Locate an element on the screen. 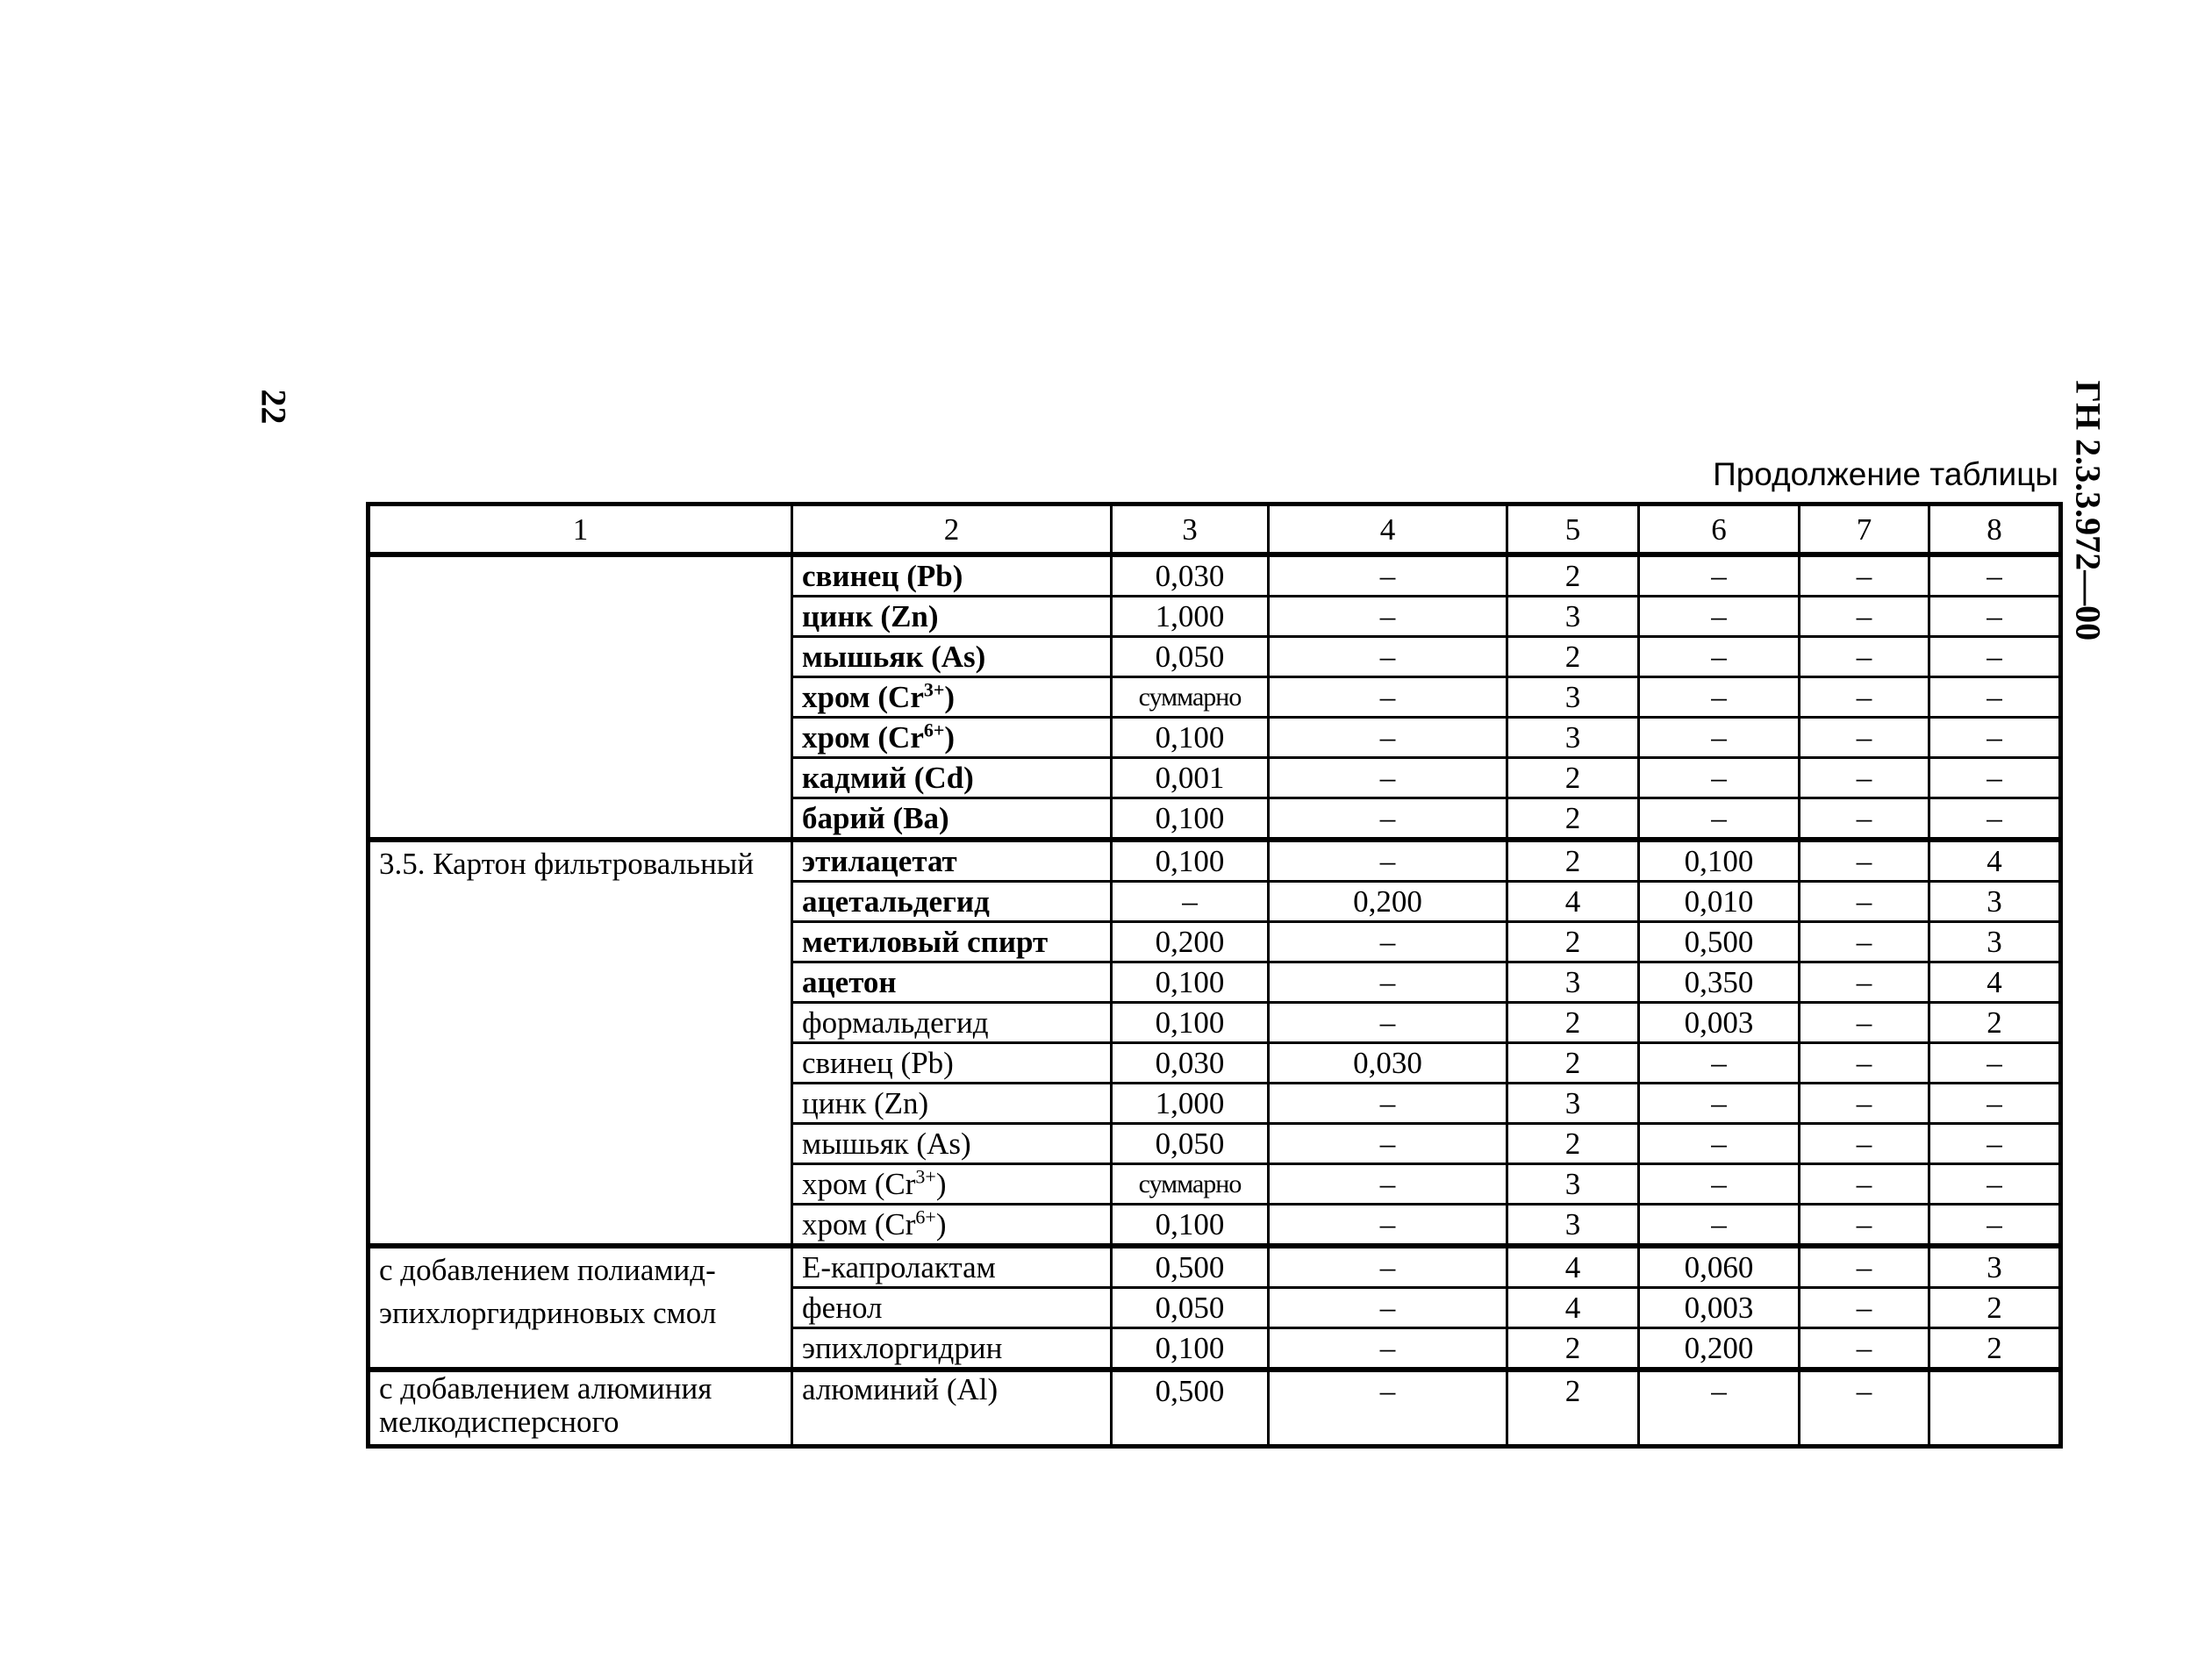 The width and height of the screenshot is (2212, 1667). group-label: 3.5. Картон фильтровальный is located at coordinates (580, 1042).